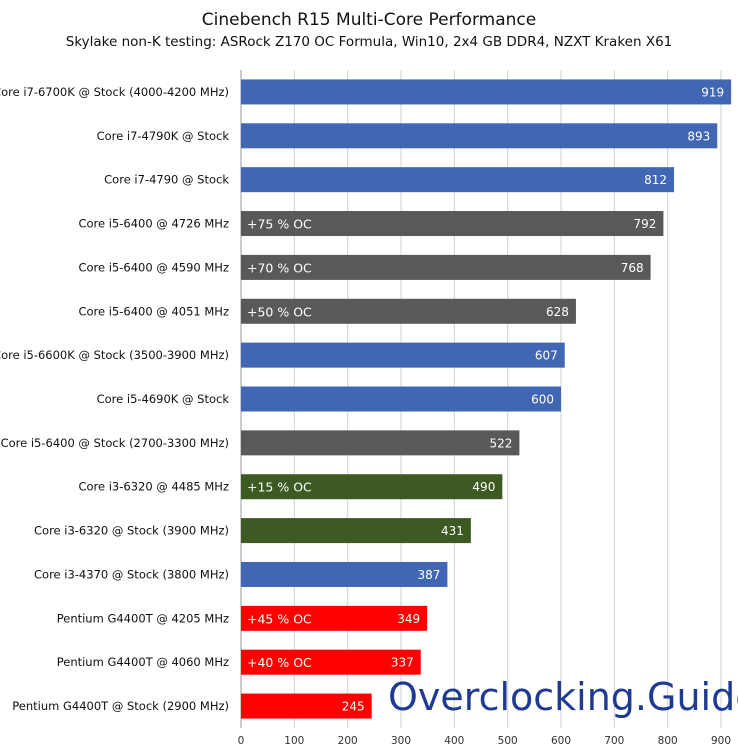 The height and width of the screenshot is (747, 738). I want to click on category-label: Core i5-6400 @ Stock (2700-3300 MHz), so click(115, 443).